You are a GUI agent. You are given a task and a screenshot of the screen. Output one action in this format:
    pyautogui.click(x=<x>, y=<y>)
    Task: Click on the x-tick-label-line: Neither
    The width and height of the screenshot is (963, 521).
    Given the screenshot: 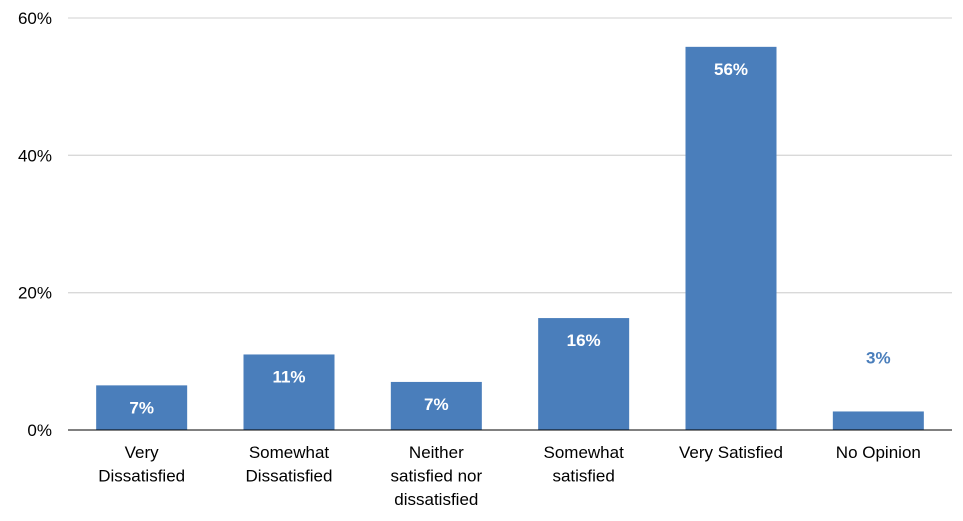 What is the action you would take?
    pyautogui.click(x=436, y=452)
    